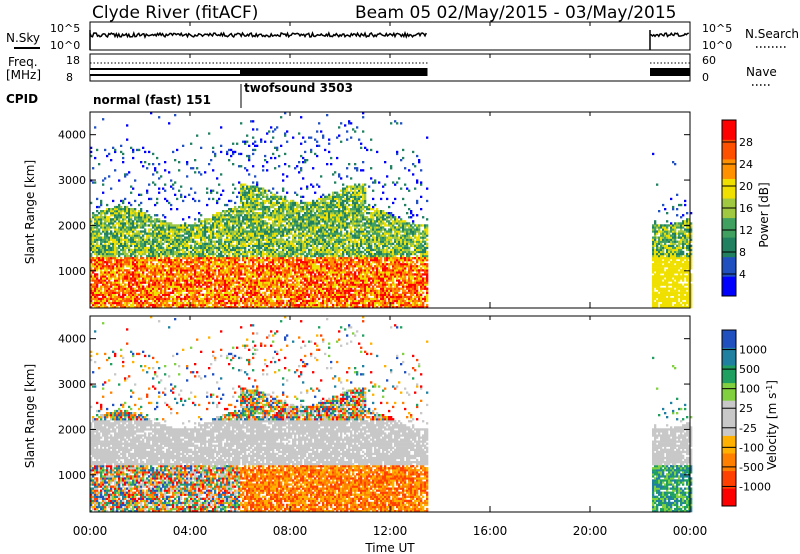 The image size is (800, 554). I want to click on power-cell-1940, so click(181, 284).